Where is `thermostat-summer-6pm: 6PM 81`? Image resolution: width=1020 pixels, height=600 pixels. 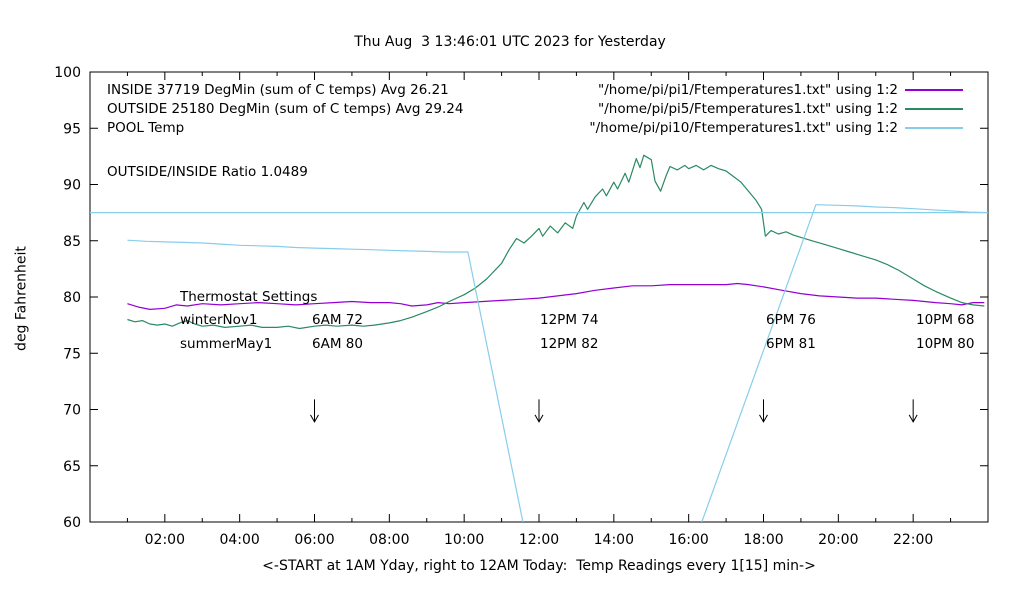 thermostat-summer-6pm: 6PM 81 is located at coordinates (791, 344).